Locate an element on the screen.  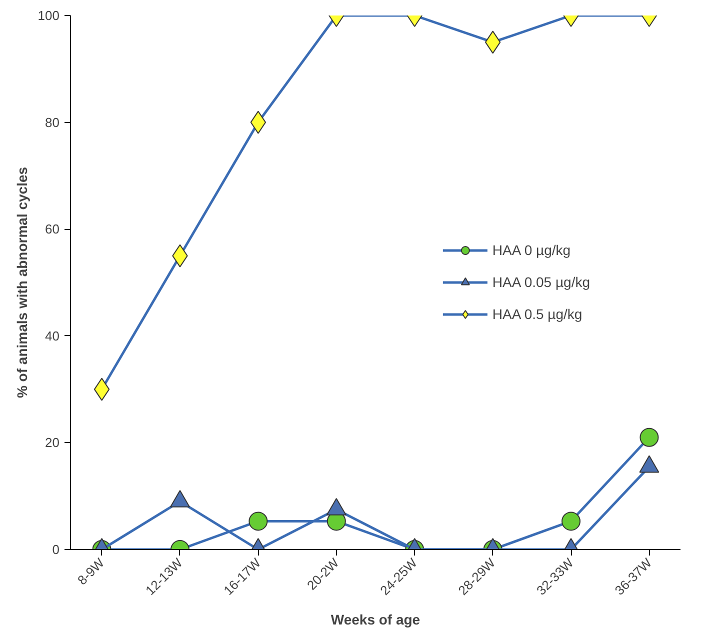
y-tick-label: 100 is located at coordinates (49, 15).